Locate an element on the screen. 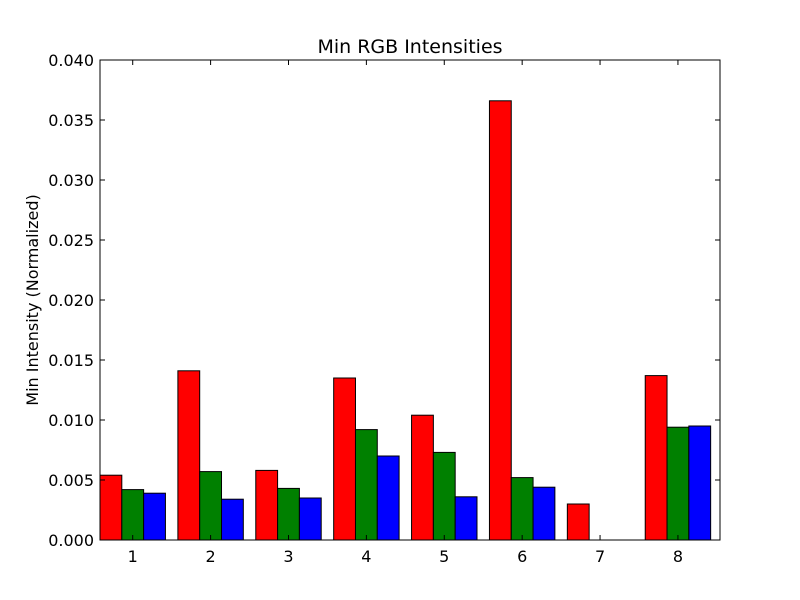 Image resolution: width=800 pixels, height=600 pixels. bar-cat1-series3 is located at coordinates (154, 516).